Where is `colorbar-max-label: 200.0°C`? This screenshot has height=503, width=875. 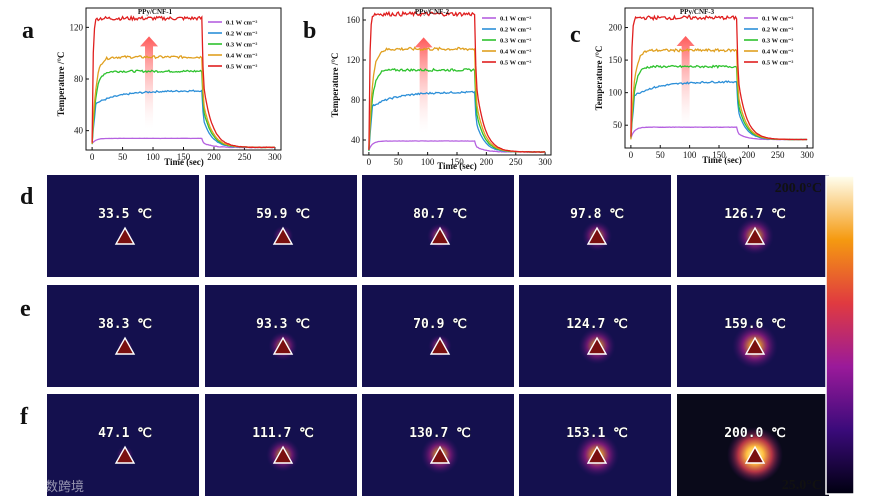 colorbar-max-label: 200.0°C is located at coordinates (798, 188).